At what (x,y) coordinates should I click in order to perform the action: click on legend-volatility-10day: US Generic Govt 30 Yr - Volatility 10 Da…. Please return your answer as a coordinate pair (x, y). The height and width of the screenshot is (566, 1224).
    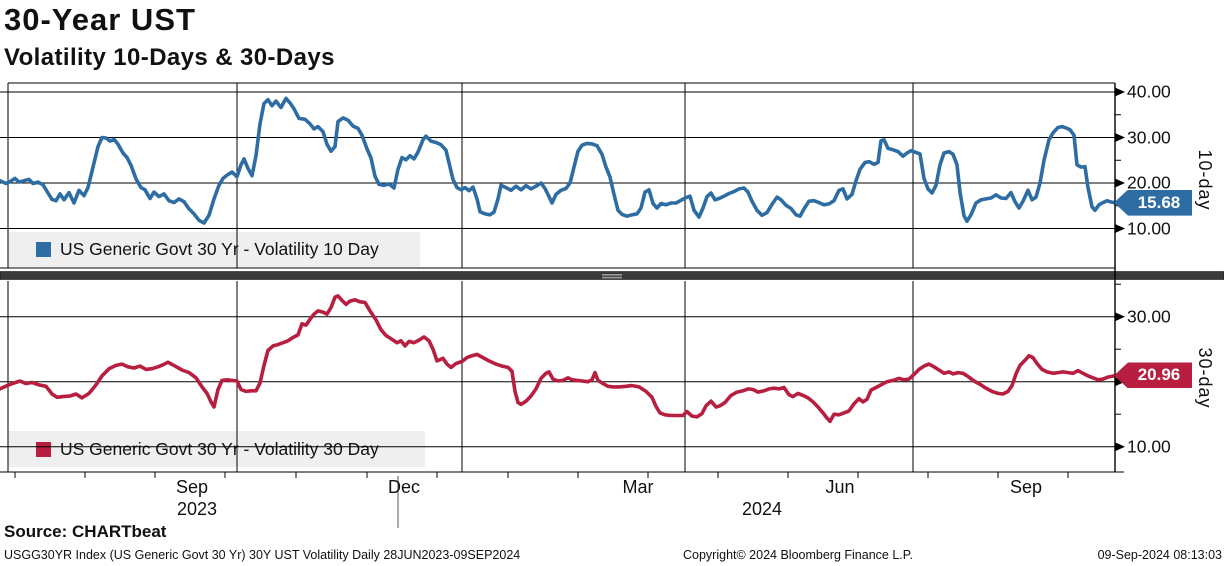
    Looking at the image, I should click on (214, 249).